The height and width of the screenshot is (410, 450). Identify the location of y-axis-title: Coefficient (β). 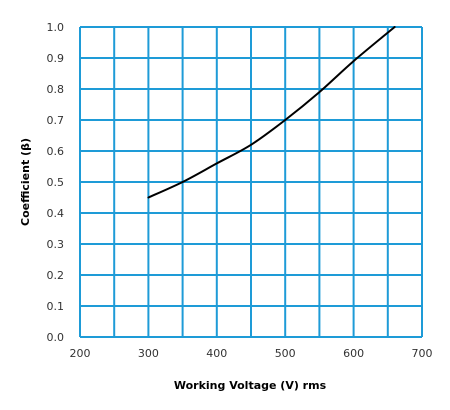
(25, 182).